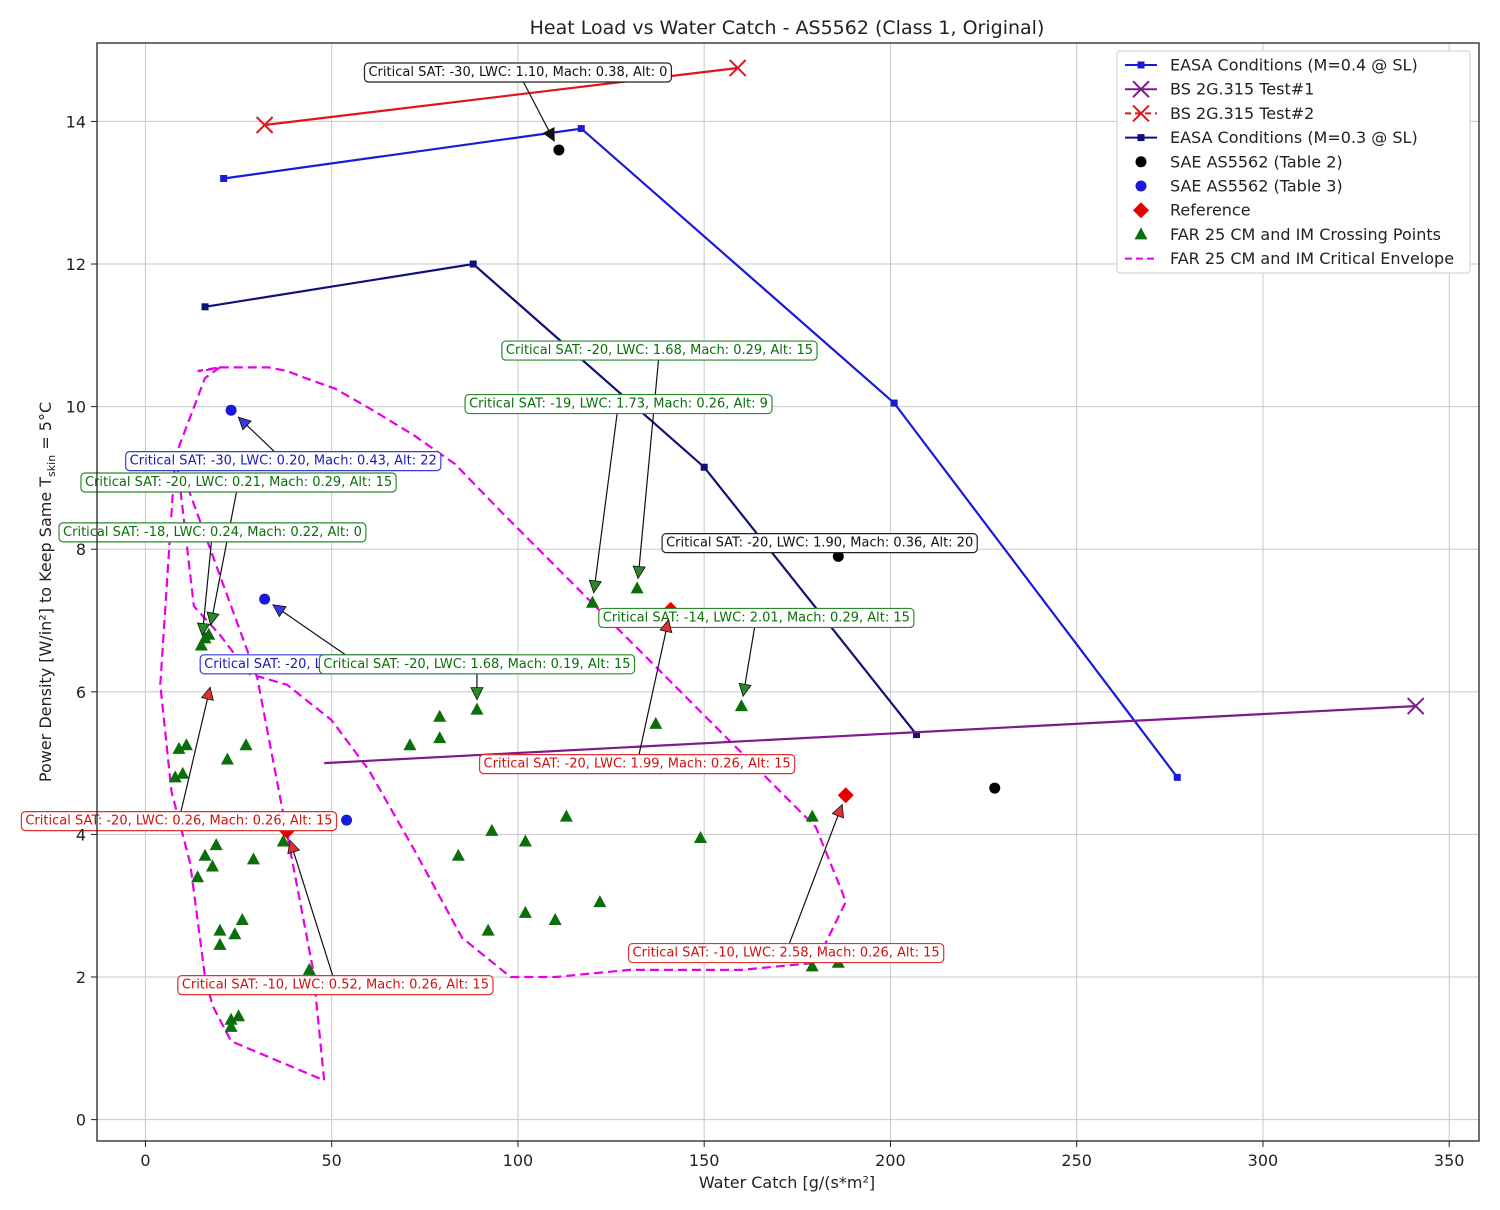 Image resolution: width=1500 pixels, height=1210 pixels. Describe the element at coordinates (1210, 210) in the screenshot. I see `legend-label: Reference` at that location.